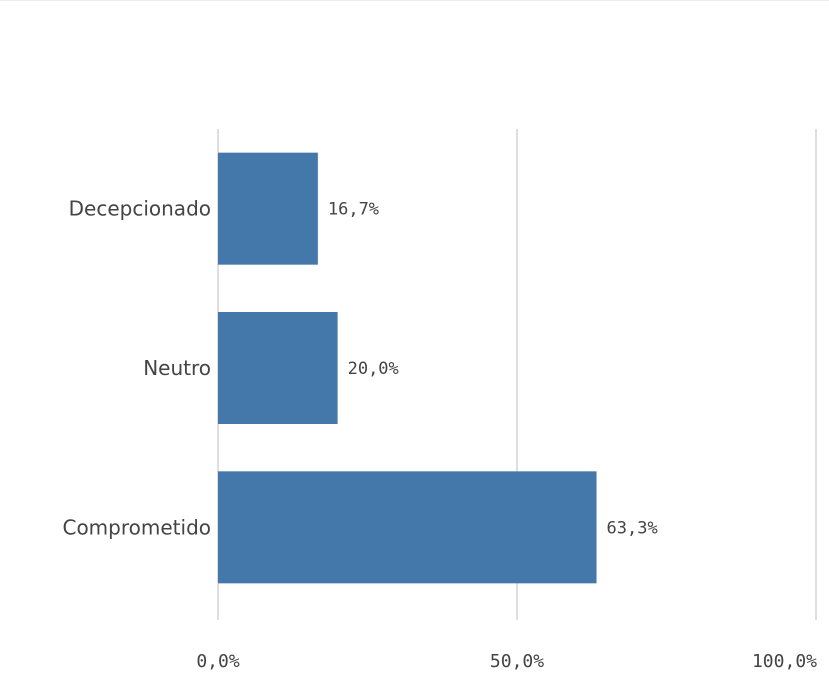 Image resolution: width=829 pixels, height=680 pixels. I want to click on x-tick-label: 100,0%, so click(784, 661).